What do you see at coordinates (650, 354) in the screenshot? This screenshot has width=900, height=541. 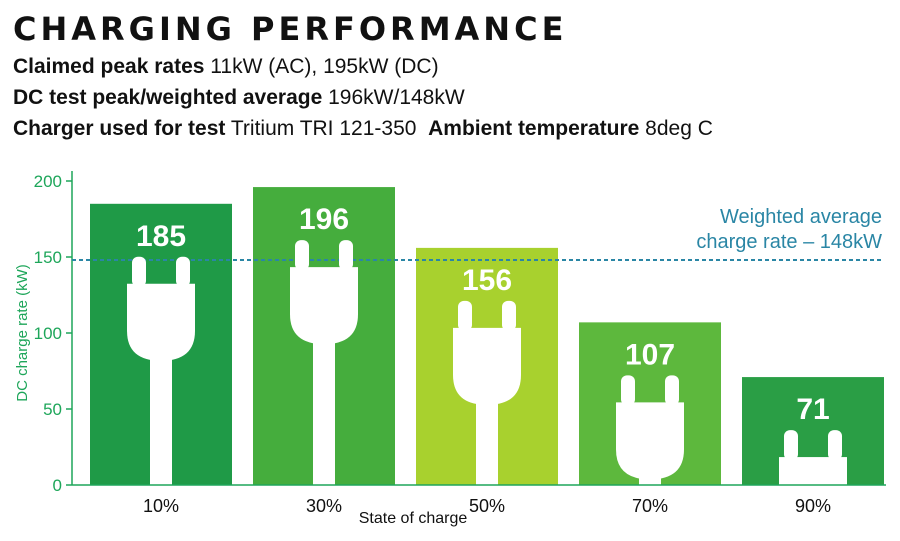 I see `bar-value-label: 107` at bounding box center [650, 354].